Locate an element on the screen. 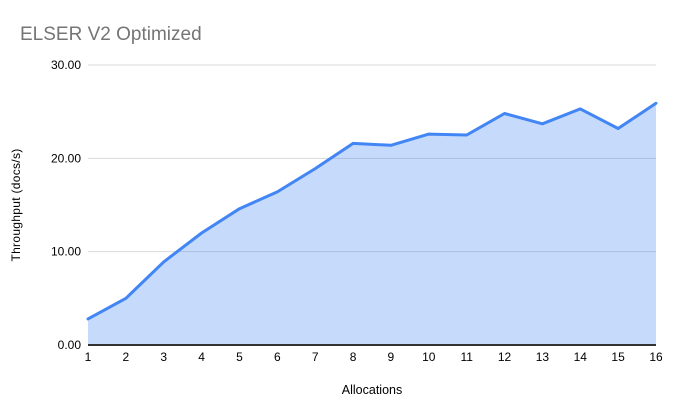 The image size is (677, 419). x-tick-label: 7 is located at coordinates (315, 357).